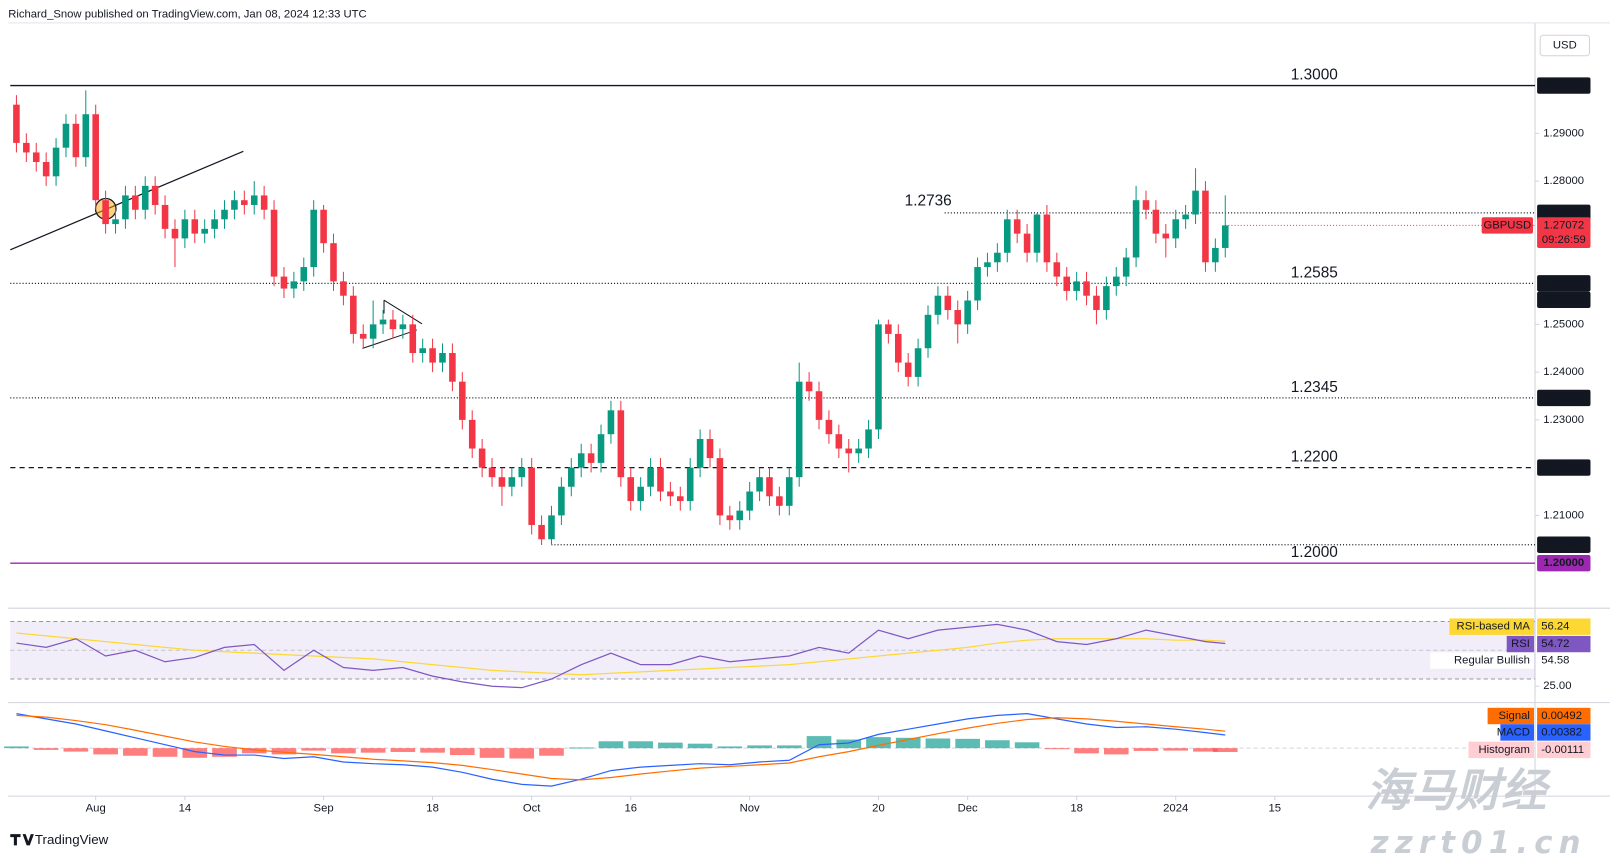  What do you see at coordinates (1563, 324) in the screenshot?
I see `y-tick-label: 1.25000` at bounding box center [1563, 324].